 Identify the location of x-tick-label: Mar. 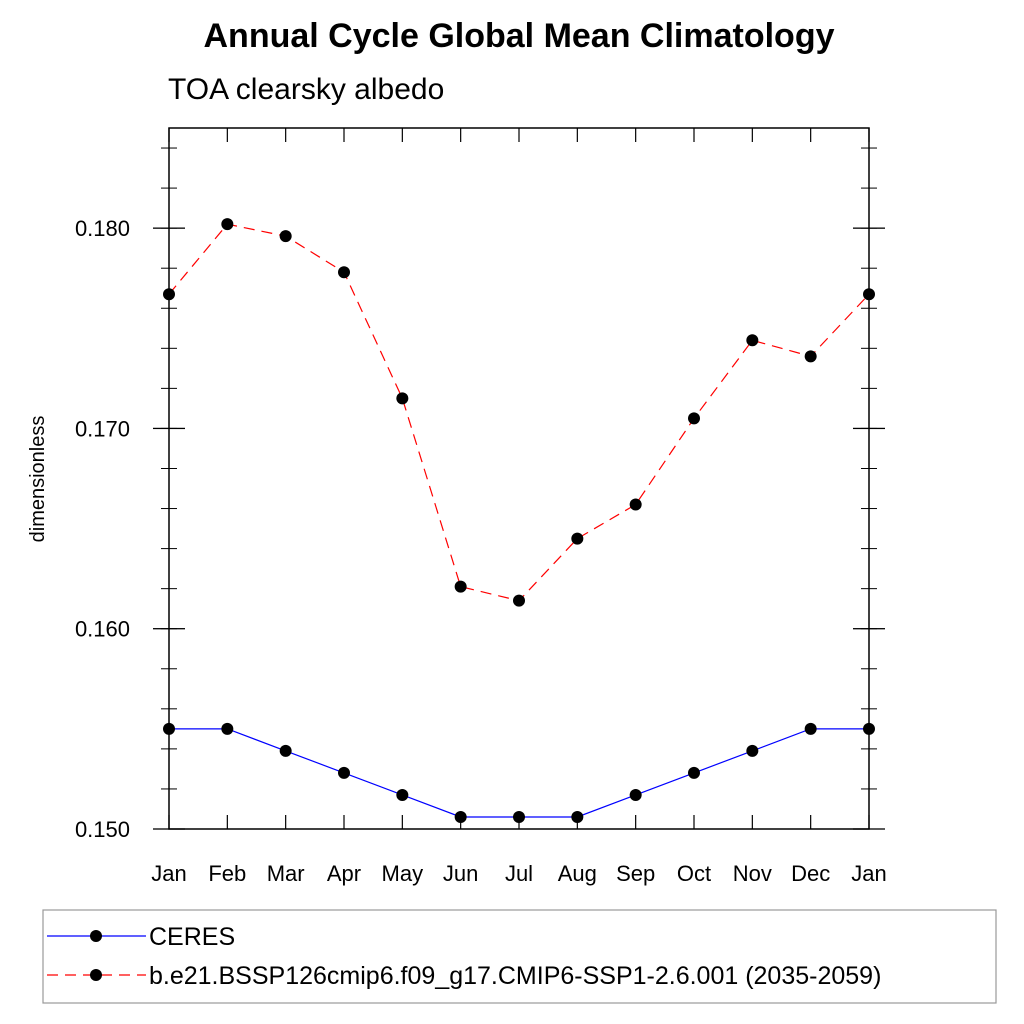
(286, 873).